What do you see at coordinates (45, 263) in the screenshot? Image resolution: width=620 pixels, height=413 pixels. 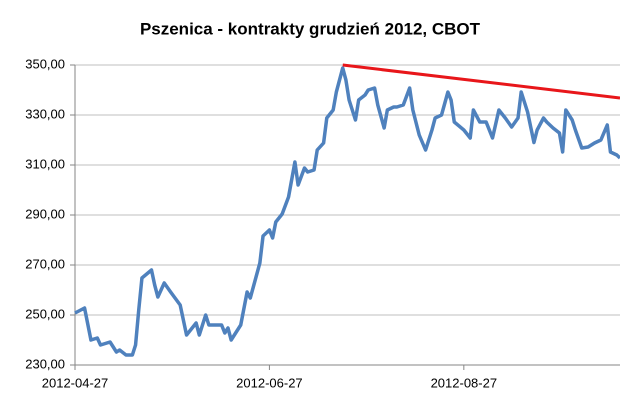 I see `y-tick-label: 270,00` at bounding box center [45, 263].